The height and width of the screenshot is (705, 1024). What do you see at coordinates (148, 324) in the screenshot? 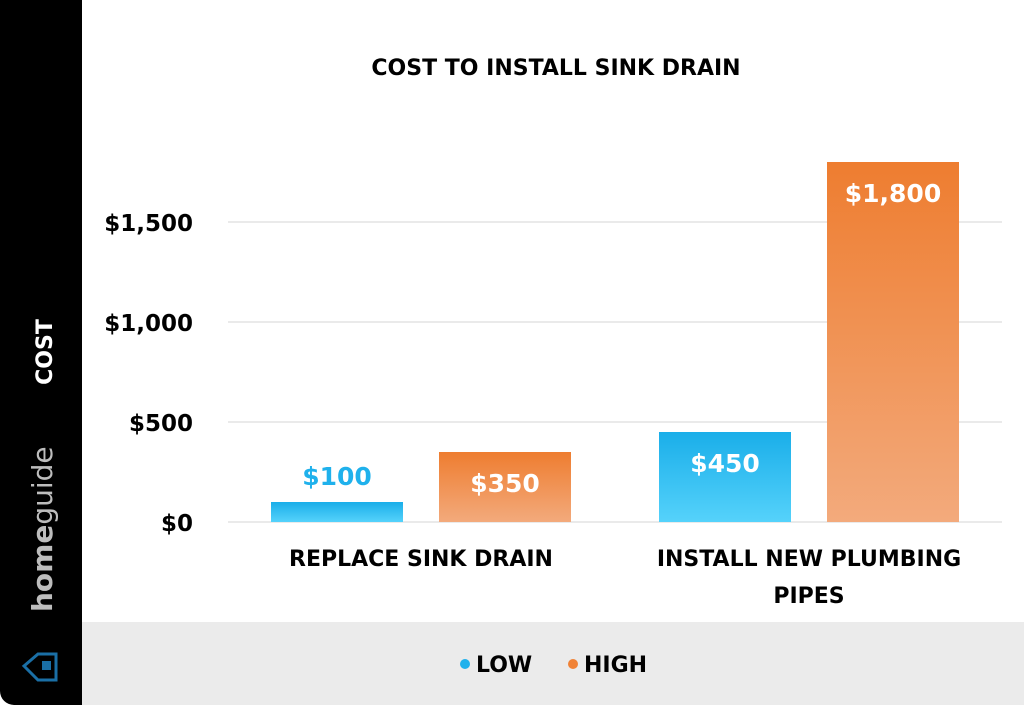
I see `y-tick-label: $1,000` at bounding box center [148, 324].